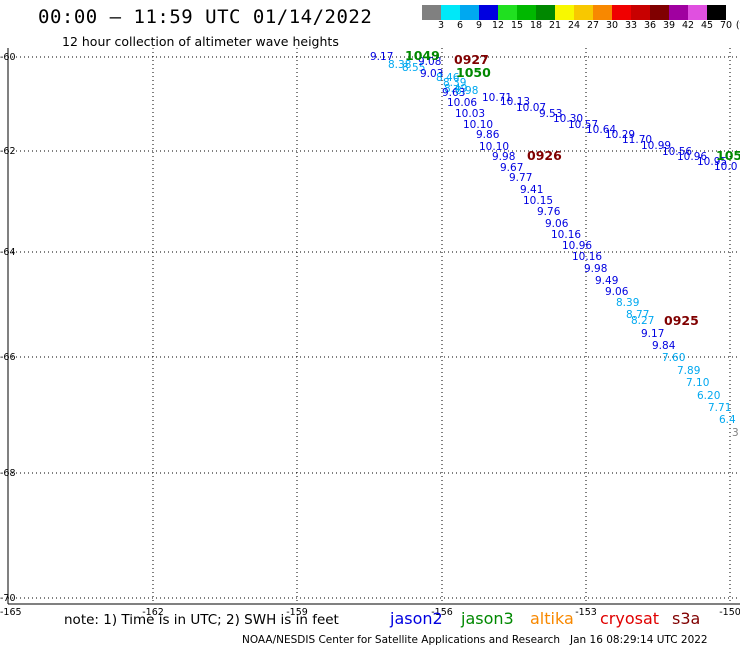 The width and height of the screenshot is (740, 650). Describe the element at coordinates (708, 396) in the screenshot. I see `wave-height-label-track-a: 6.20` at that location.